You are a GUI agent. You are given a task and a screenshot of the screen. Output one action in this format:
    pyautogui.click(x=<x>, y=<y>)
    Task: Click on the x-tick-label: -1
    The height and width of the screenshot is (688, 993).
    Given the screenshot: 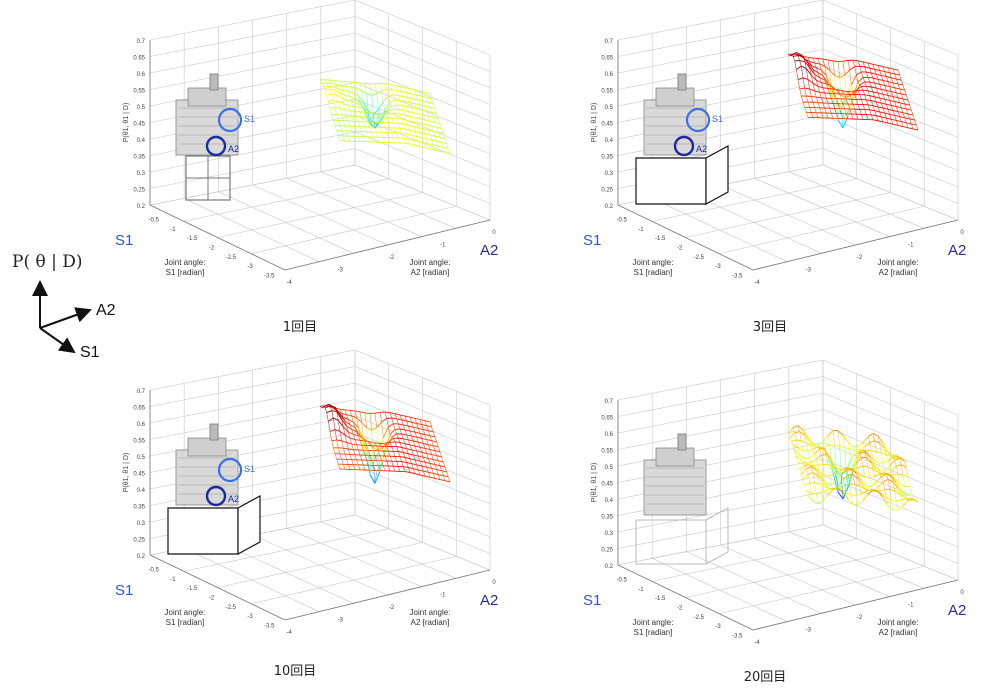 What is the action you would take?
    pyautogui.click(x=173, y=230)
    